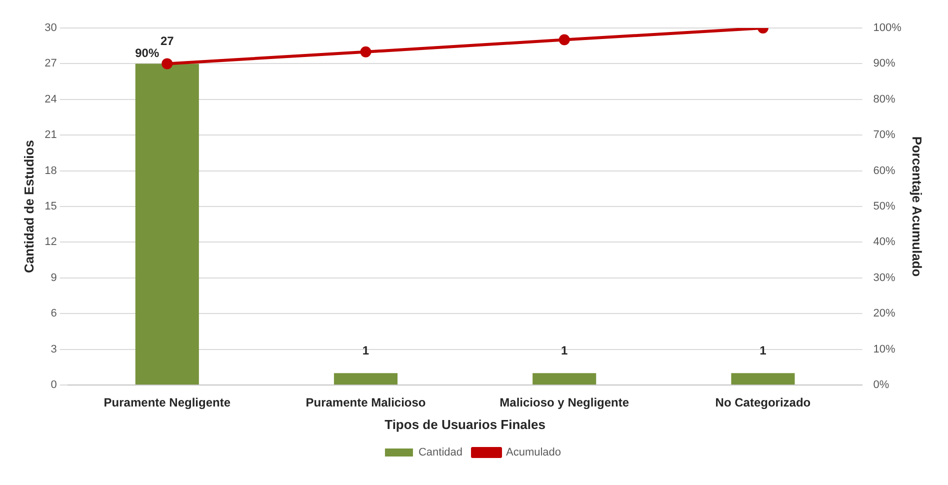  I want to click on y-tick-label: 0, so click(53, 385).